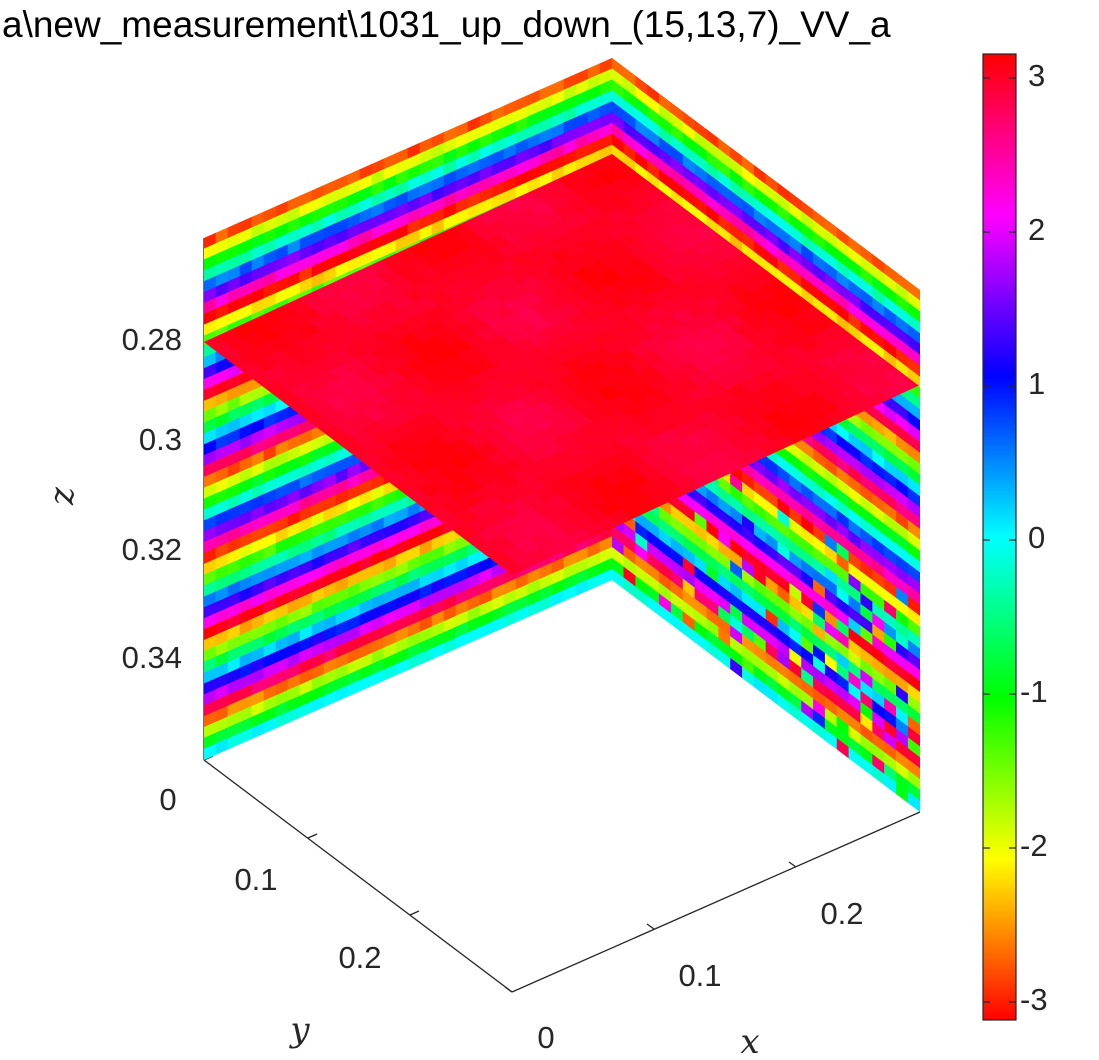 The height and width of the screenshot is (1060, 1099). Describe the element at coordinates (152, 498) in the screenshot. I see `z-tick-labels: 0.28 0.3 0.32 0.34` at that location.